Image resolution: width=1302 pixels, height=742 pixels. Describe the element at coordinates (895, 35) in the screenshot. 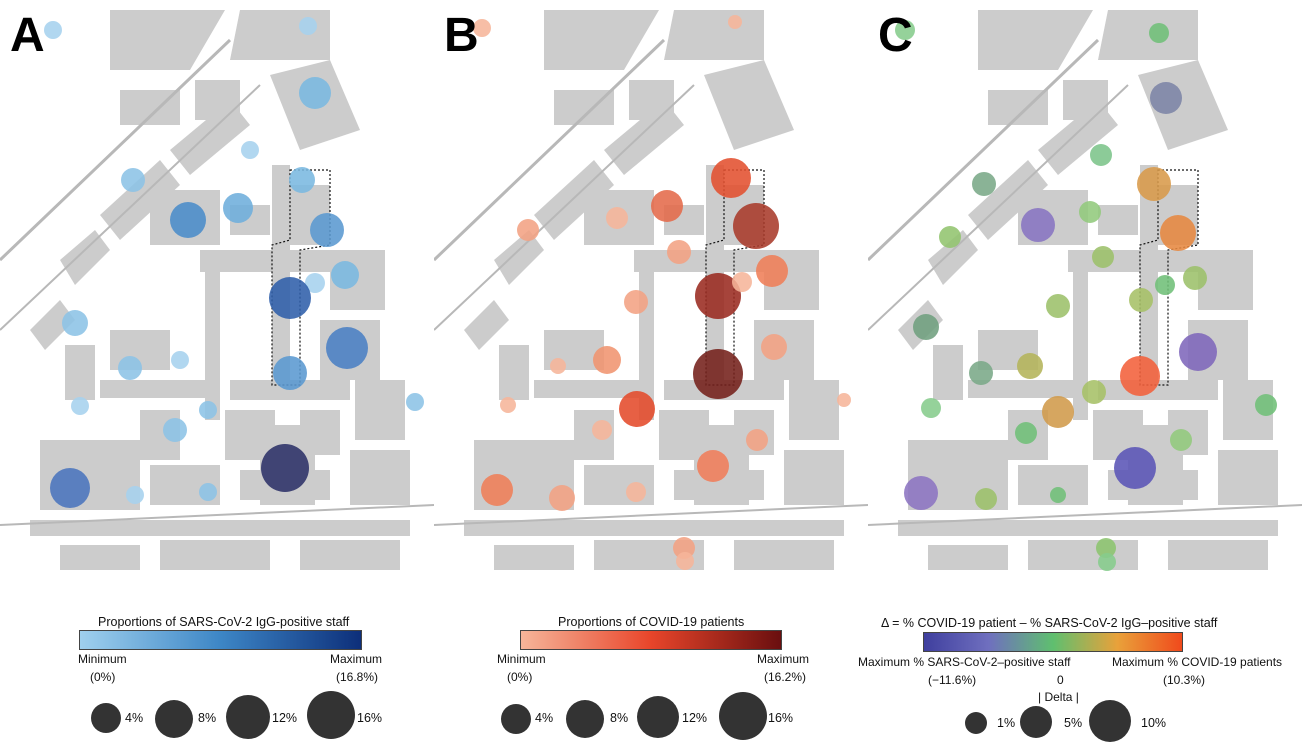

I see `panel-letter-c: C` at that location.